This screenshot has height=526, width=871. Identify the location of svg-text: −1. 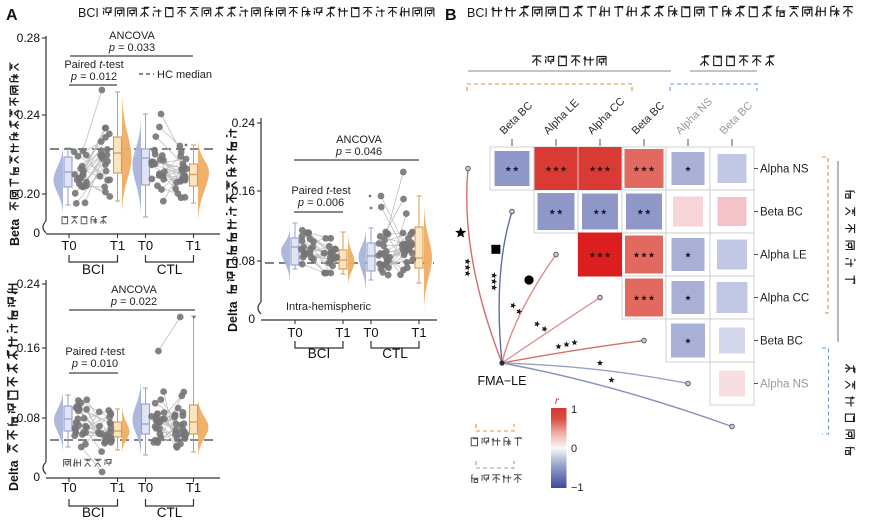
(577, 488).